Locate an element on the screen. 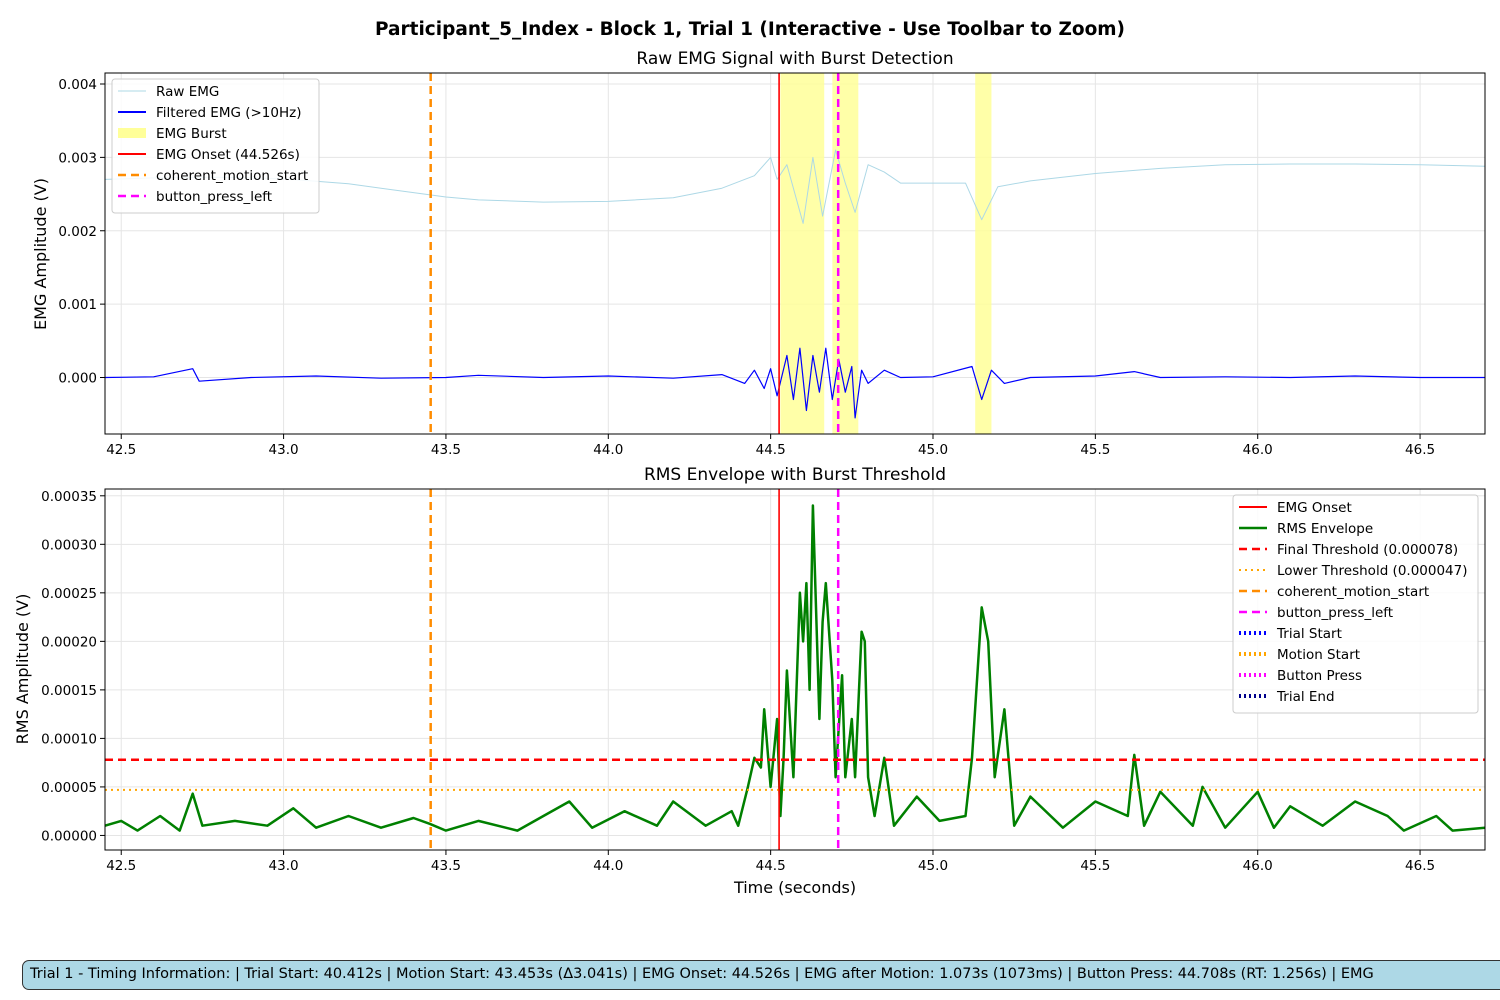 This screenshot has height=1000, width=1500. series-raw-emg is located at coordinates (795, 186).